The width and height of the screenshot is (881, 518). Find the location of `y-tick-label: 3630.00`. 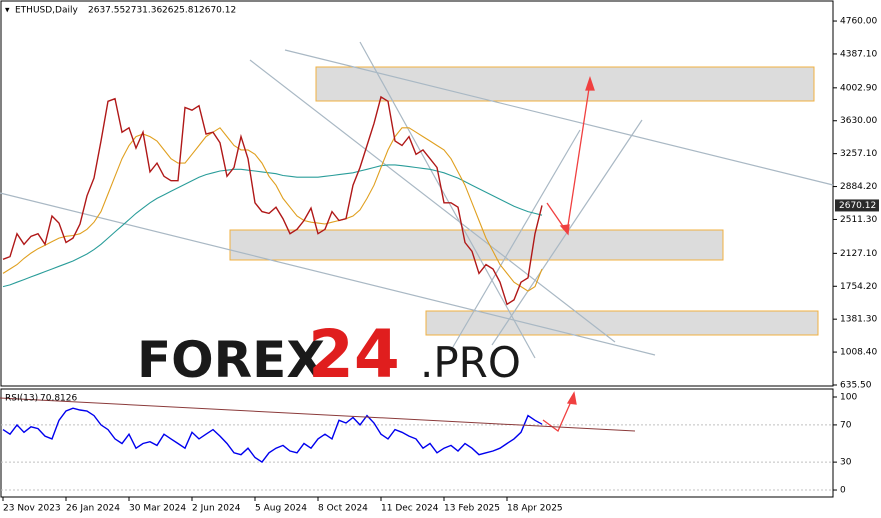

y-tick-label: 3630.00 is located at coordinates (858, 121).